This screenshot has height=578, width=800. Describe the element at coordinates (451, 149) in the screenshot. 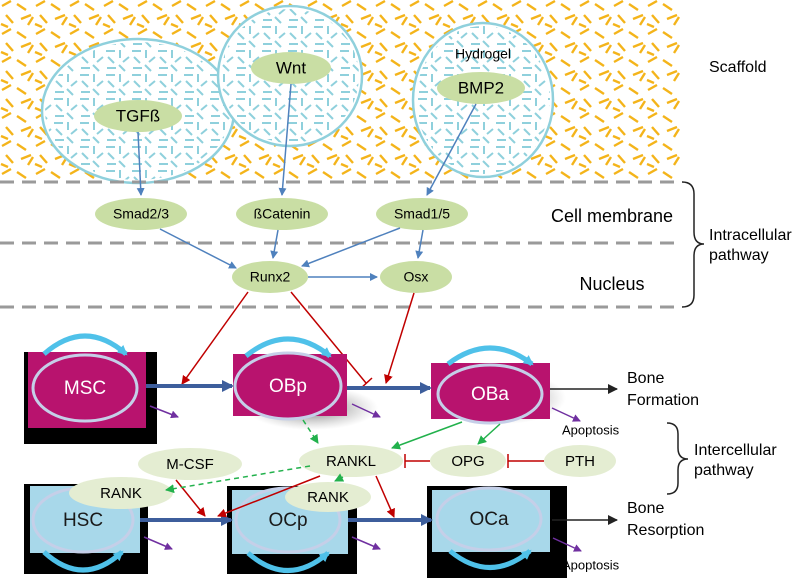

I see `arrow-bmp2-smad15` at that location.